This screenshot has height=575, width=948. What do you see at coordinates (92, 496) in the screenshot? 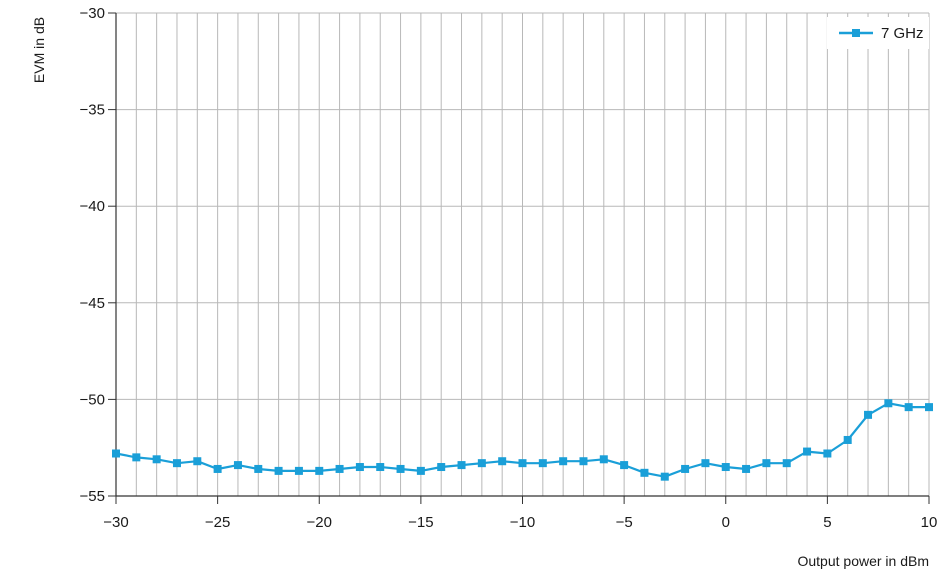
I see `y-tick-label: −55` at bounding box center [92, 496].